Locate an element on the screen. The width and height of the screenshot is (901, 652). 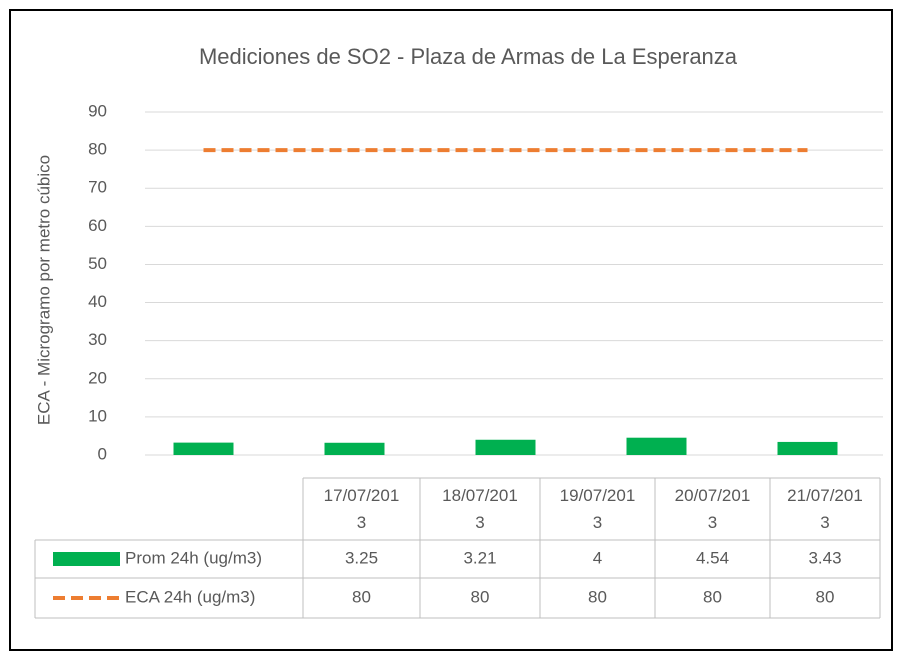
y-tick-label: 20 is located at coordinates (97, 377).